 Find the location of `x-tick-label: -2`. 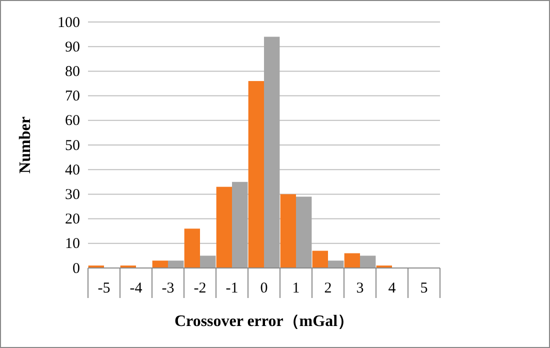

x-tick-label: -2 is located at coordinates (200, 288).